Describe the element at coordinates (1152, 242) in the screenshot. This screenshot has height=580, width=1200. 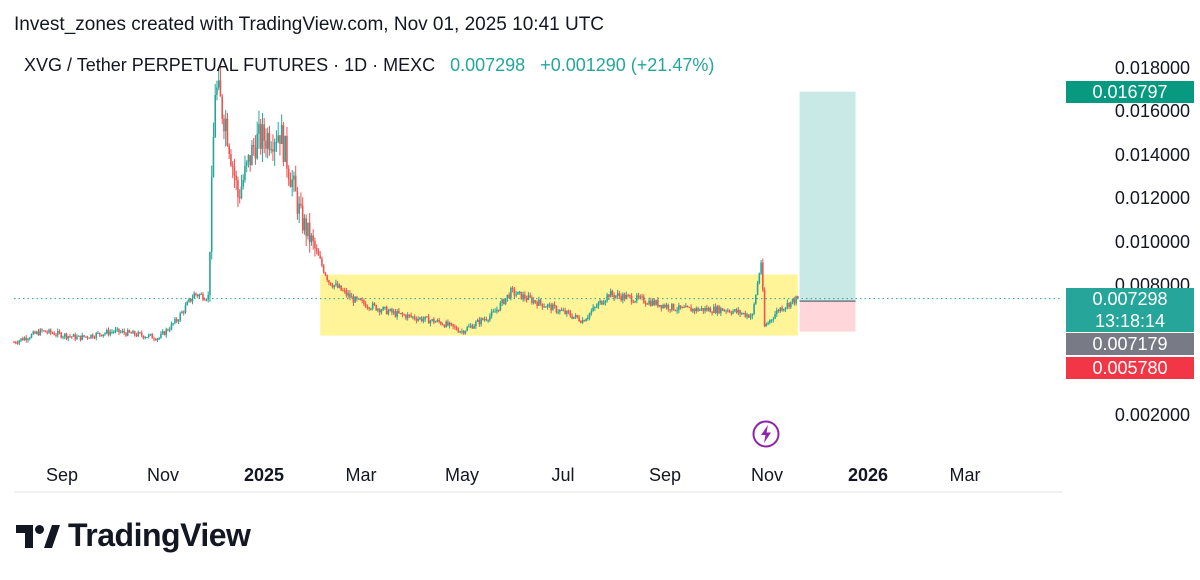
I see `y-tick-label: 0.010000` at that location.